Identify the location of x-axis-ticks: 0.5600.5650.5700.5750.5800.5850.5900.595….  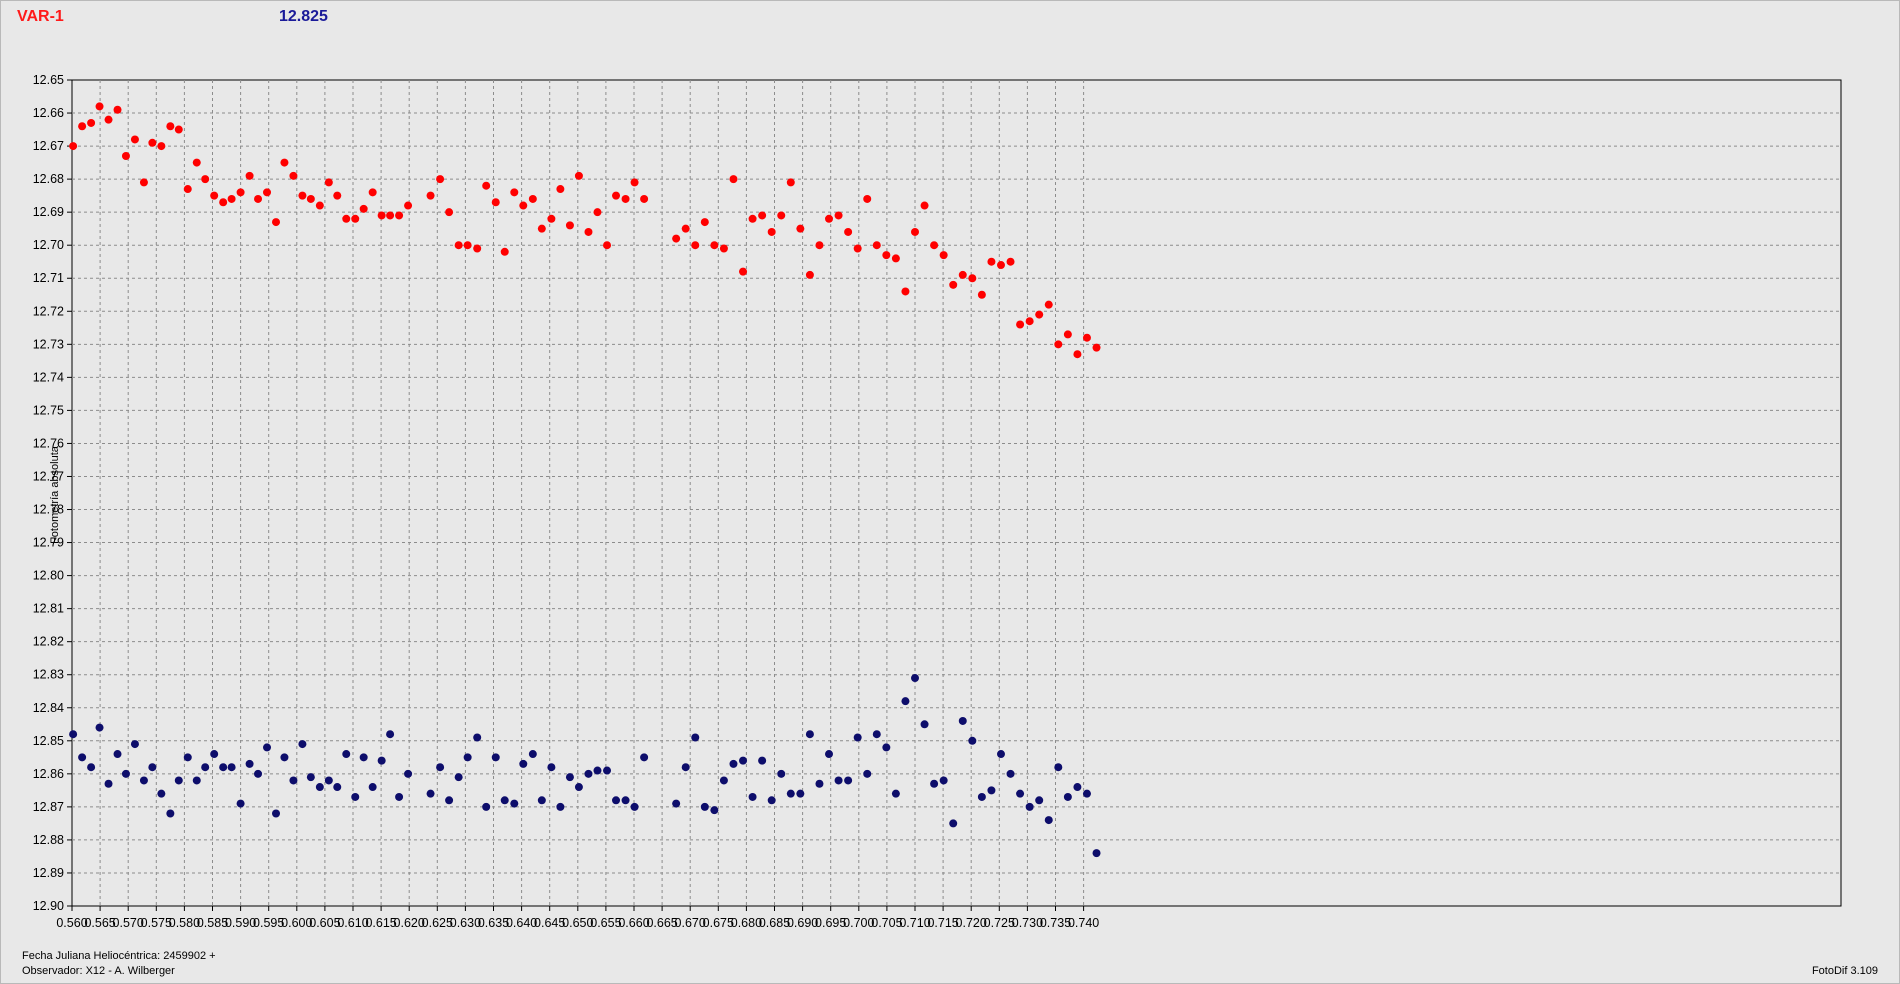
(577, 918).